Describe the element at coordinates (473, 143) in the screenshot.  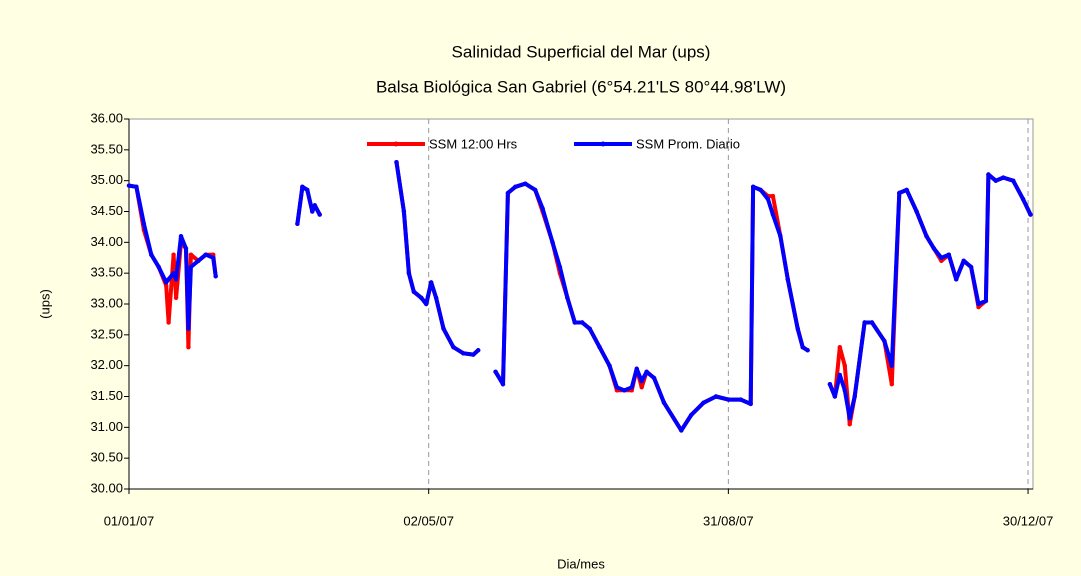
I see `legend-label: SSM 12:00 Hrs` at that location.